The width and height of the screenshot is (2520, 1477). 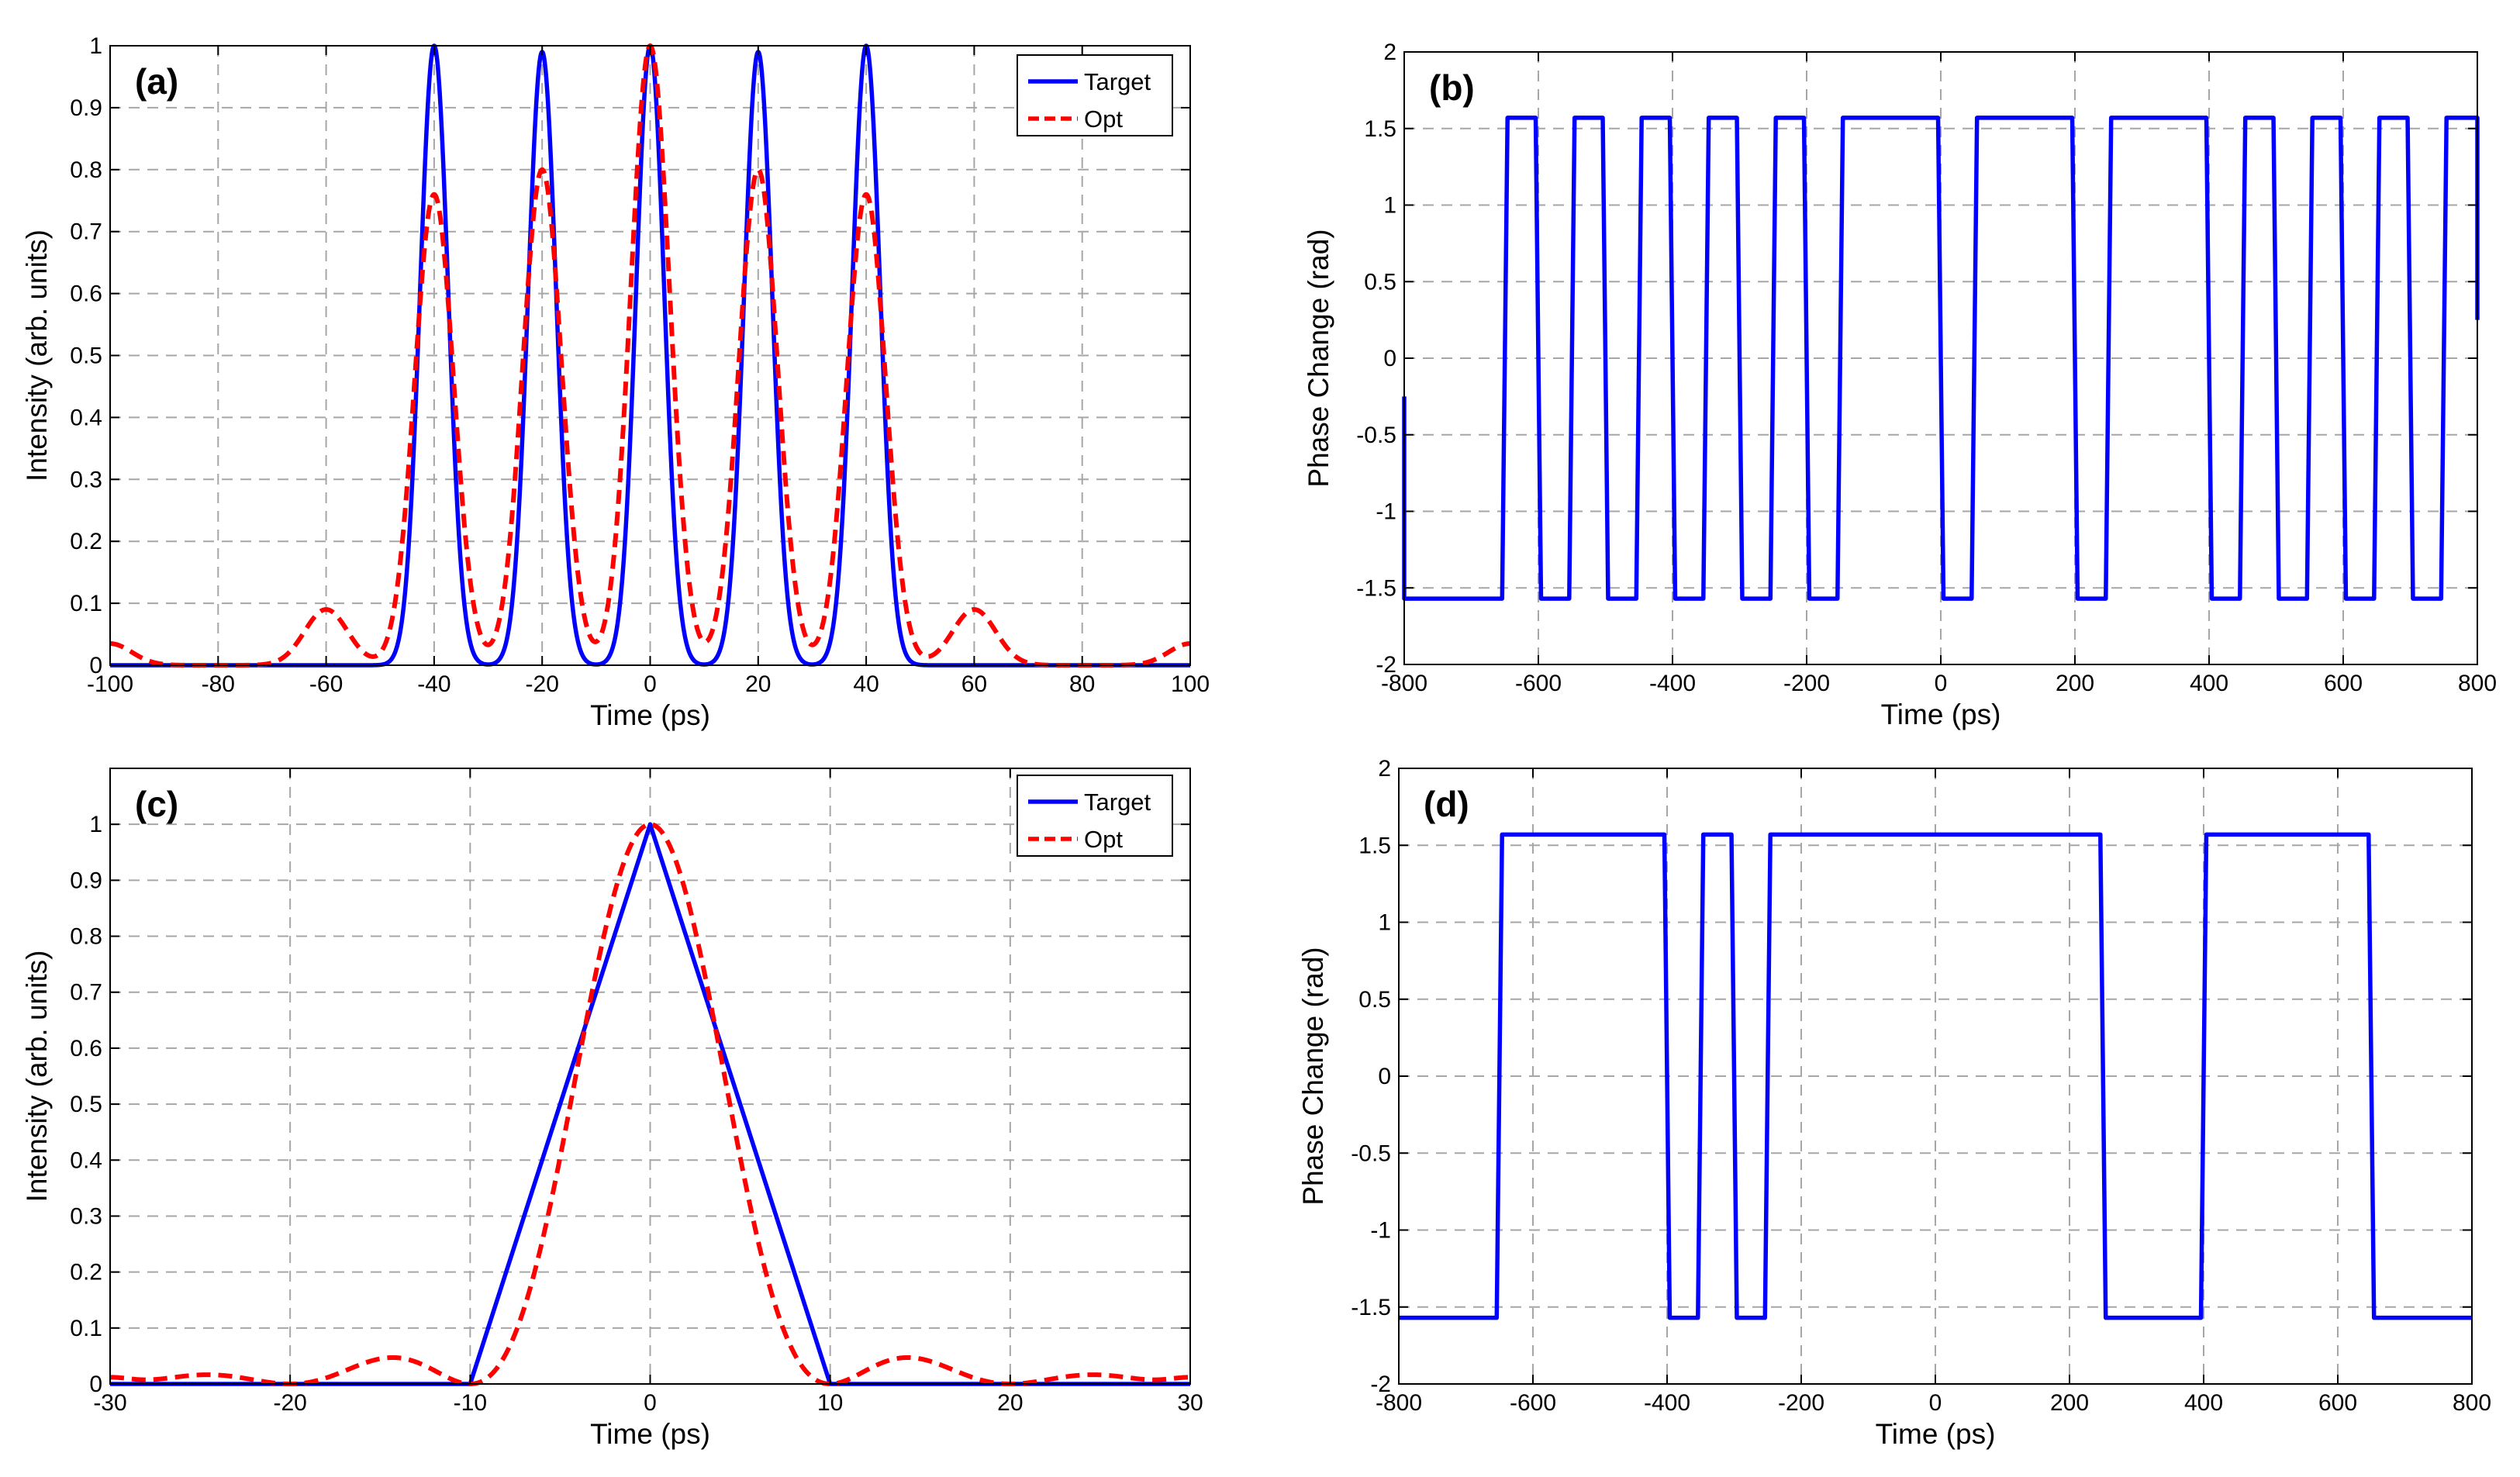 I want to click on legend-c: Target Opt, so click(x=1095, y=816).